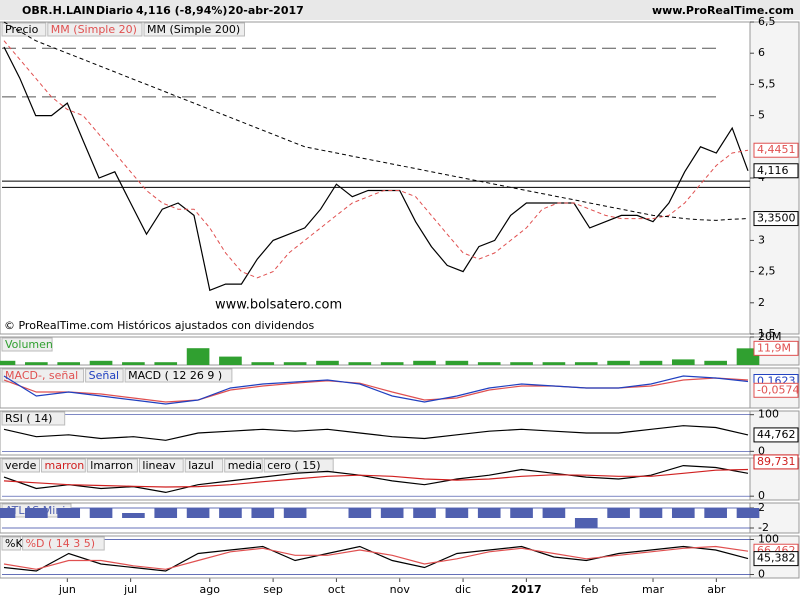  Describe the element at coordinates (67, 589) in the screenshot. I see `x-tick-label: jun` at that location.